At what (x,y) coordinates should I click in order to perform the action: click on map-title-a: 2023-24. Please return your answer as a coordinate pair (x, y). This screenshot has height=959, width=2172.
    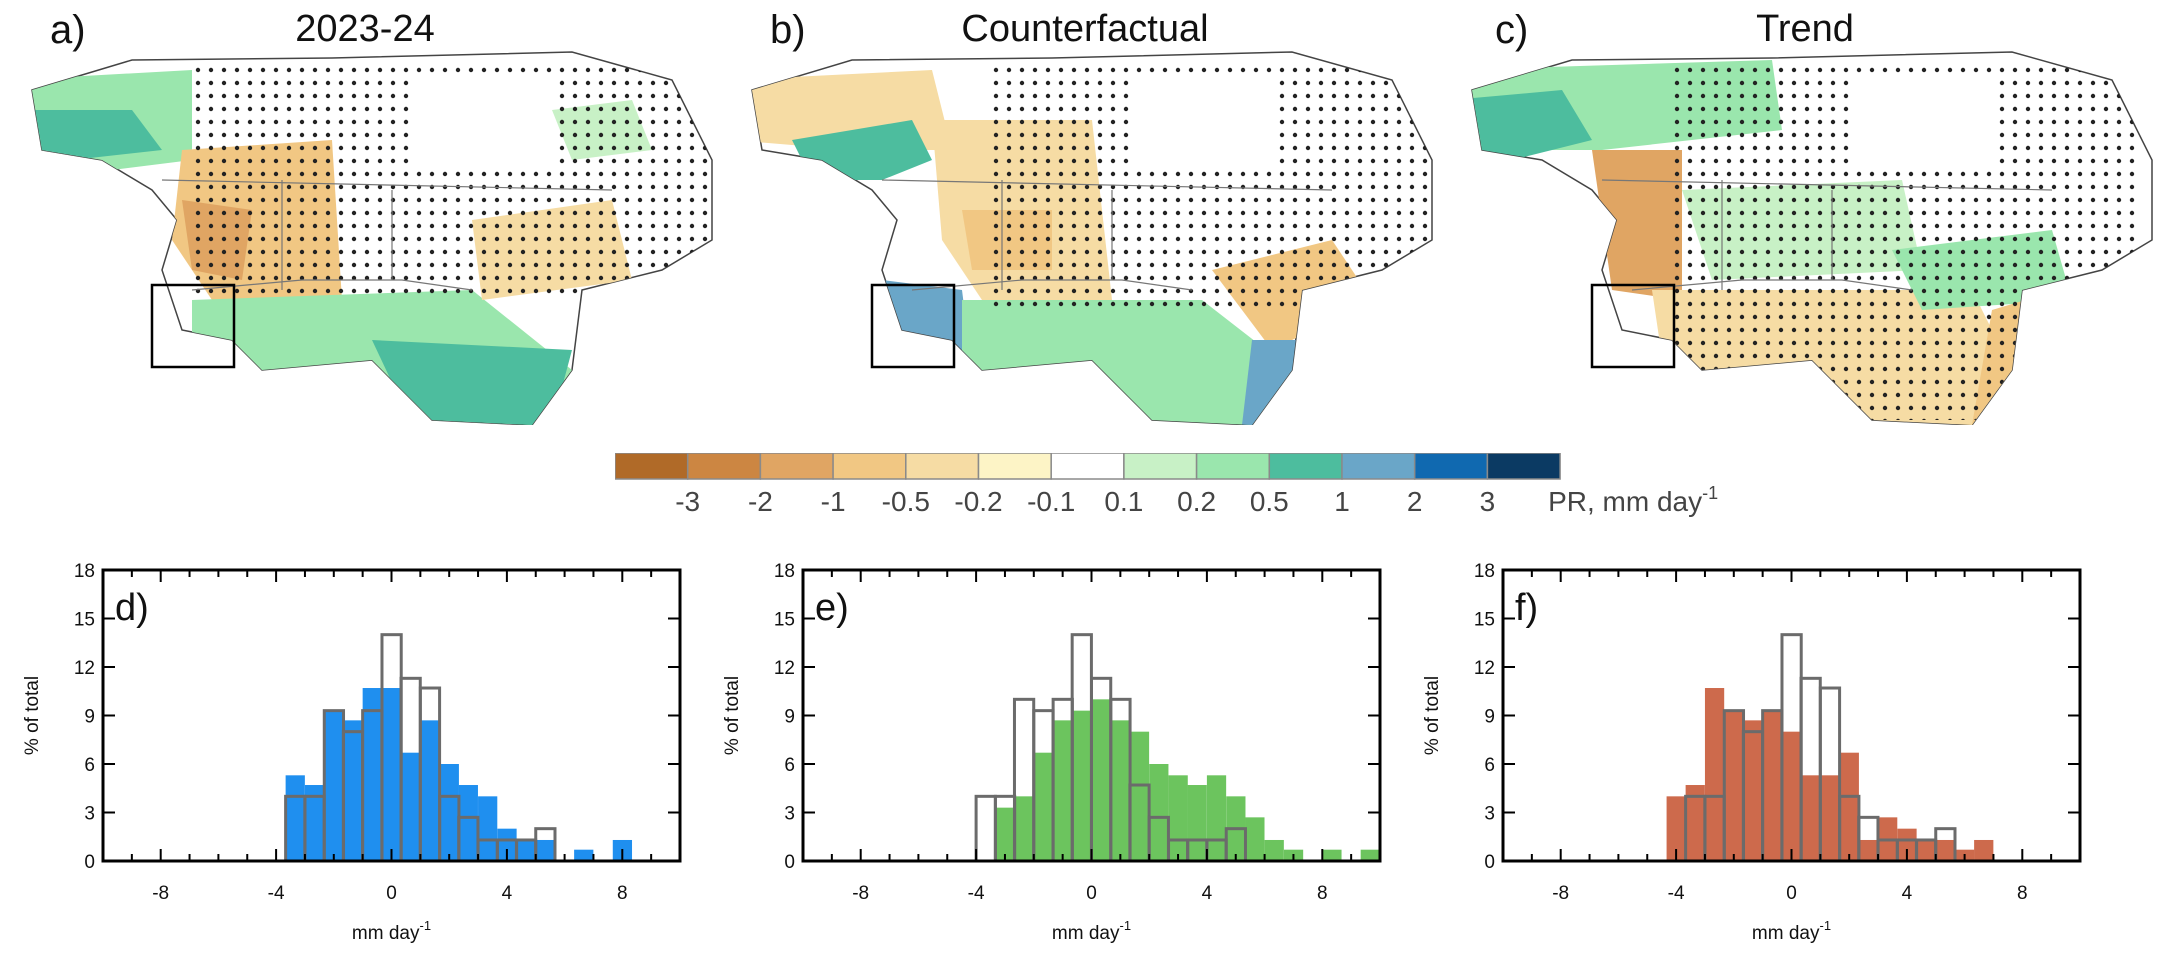
    Looking at the image, I should click on (365, 29).